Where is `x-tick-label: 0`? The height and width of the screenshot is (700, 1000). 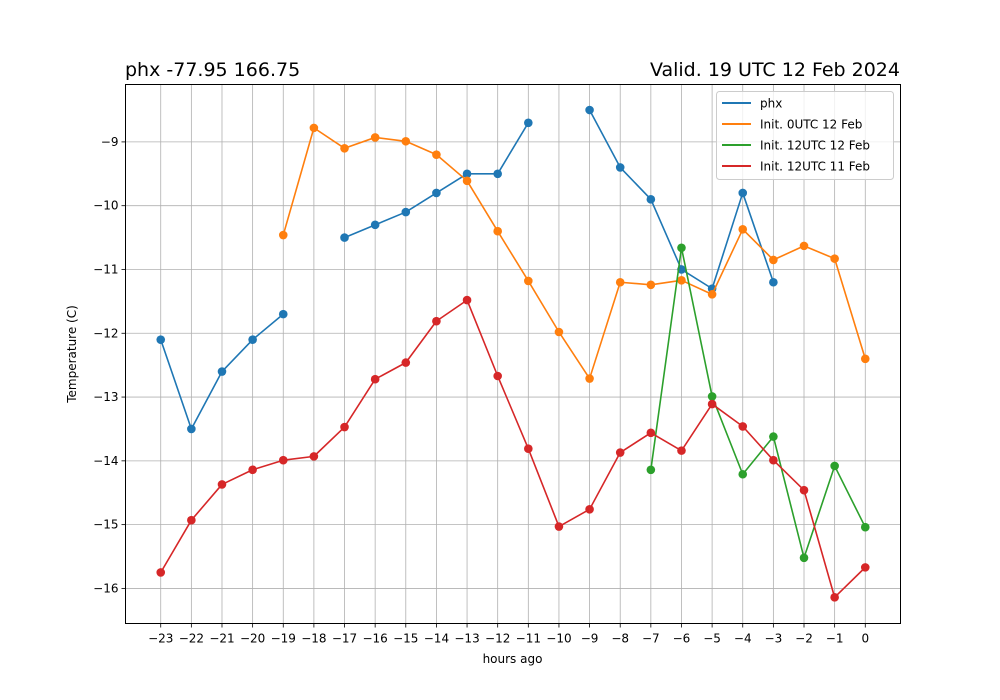
x-tick-label: 0 is located at coordinates (865, 639).